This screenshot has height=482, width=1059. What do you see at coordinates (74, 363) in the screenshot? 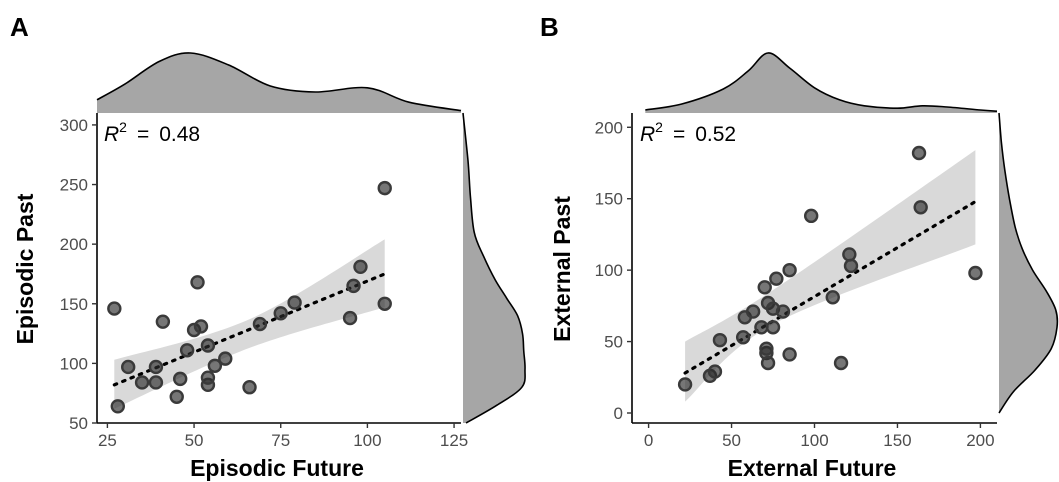
I see `panel-a-y-tick-label: 100` at bounding box center [74, 363].